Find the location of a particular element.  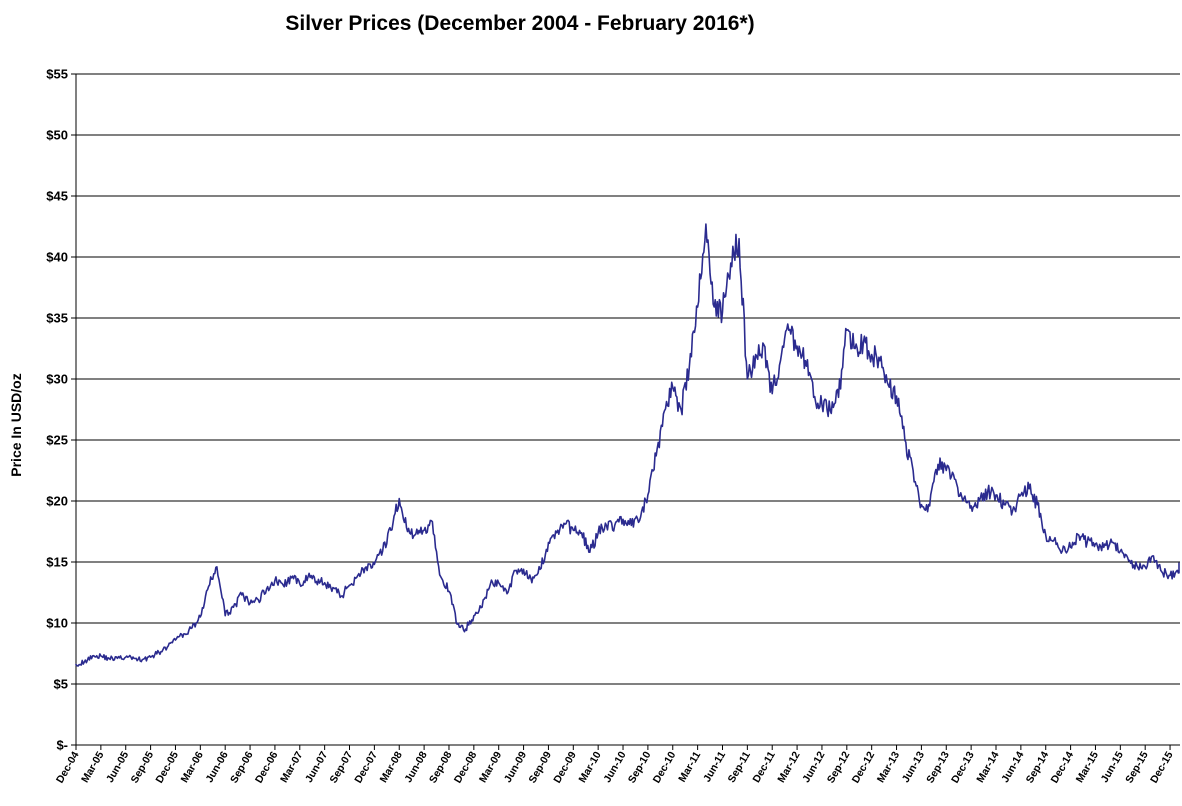

x-tick-label: Dec-07 is located at coordinates (366, 767).